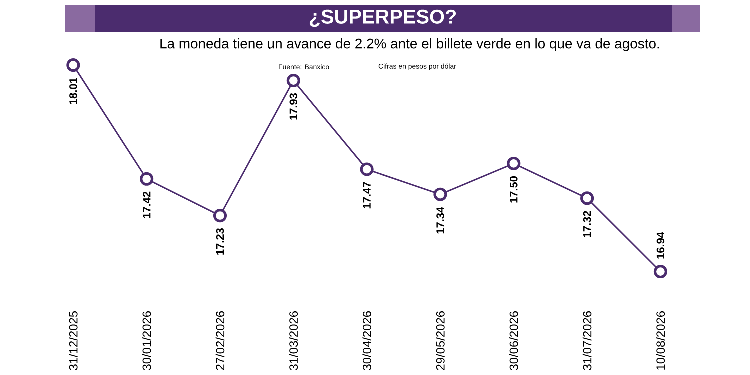 Image resolution: width=750 pixels, height=375 pixels. What do you see at coordinates (661, 341) in the screenshot?
I see `x-tick-label: 10/08/2026` at bounding box center [661, 341].